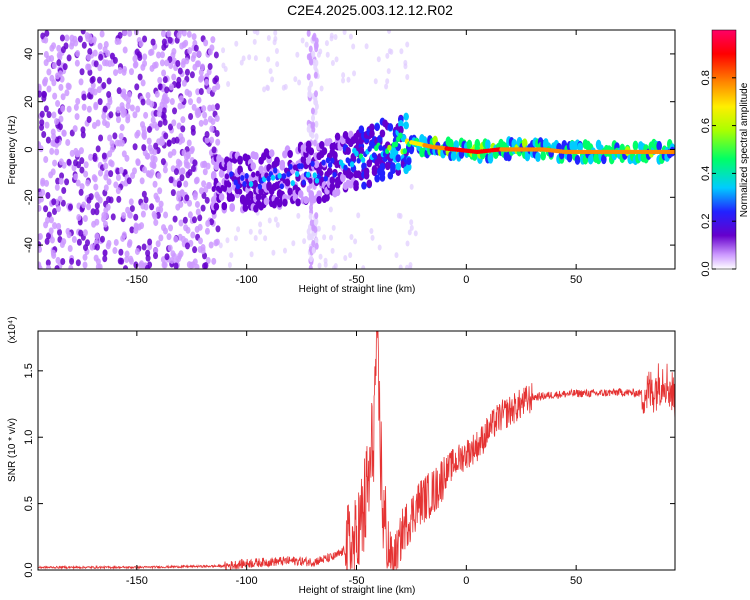  Describe the element at coordinates (12, 450) in the screenshot. I see `snr-y-axis-label: SNR (10 * v/v)` at that location.